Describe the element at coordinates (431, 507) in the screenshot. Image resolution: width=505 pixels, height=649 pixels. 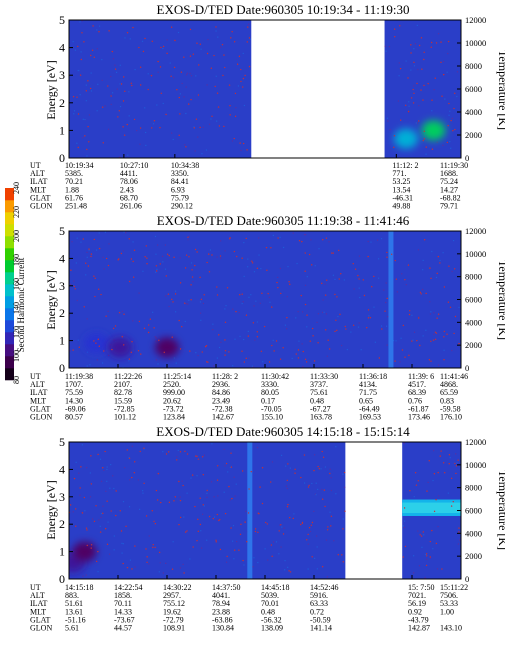
I see `energy-band-core` at that location.